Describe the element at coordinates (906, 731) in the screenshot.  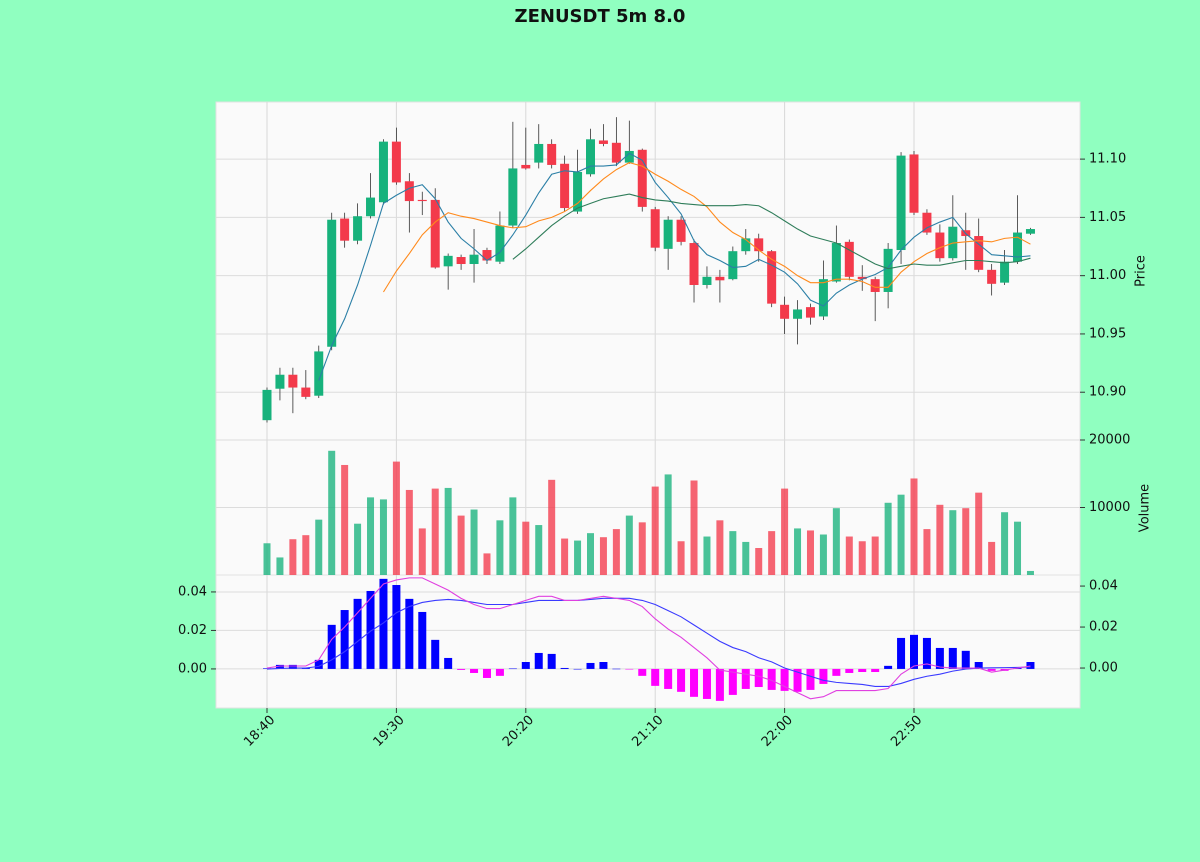
I see `x-tick-label: 22:50` at that location.